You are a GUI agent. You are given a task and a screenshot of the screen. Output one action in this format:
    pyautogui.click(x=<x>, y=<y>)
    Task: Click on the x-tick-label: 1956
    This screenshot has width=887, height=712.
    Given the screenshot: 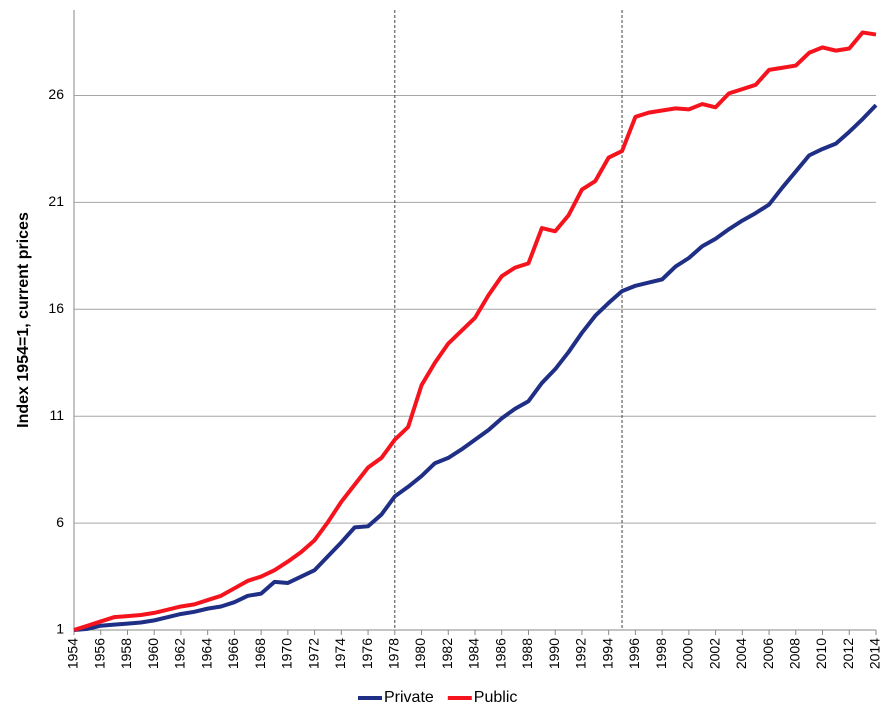 What is the action you would take?
    pyautogui.click(x=99, y=653)
    